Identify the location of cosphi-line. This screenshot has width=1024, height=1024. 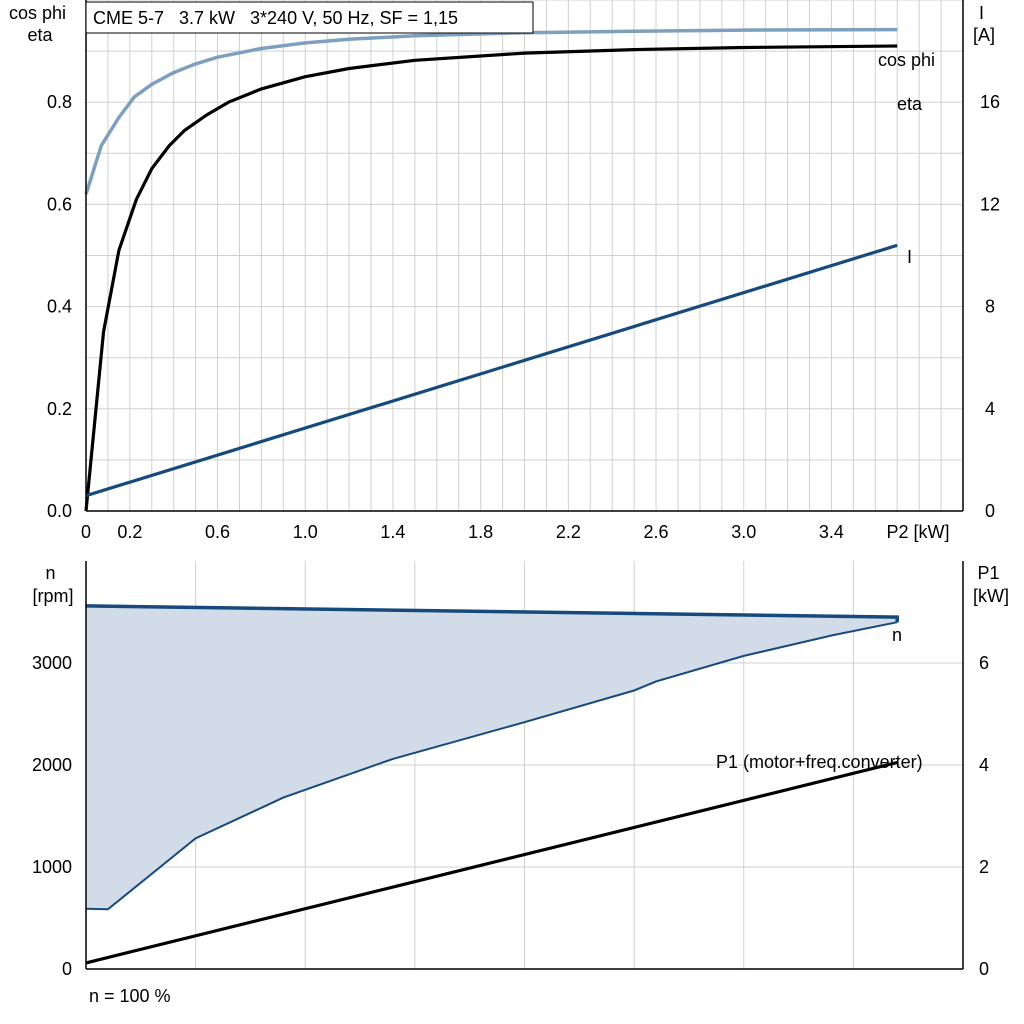
(491, 111).